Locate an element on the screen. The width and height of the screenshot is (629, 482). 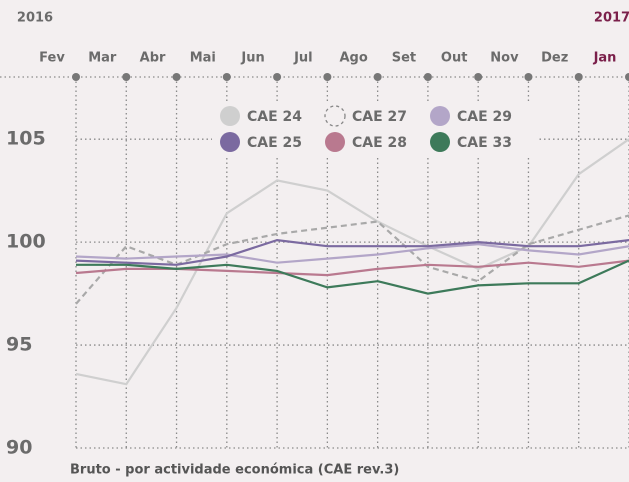
y-tick-label: 90 is located at coordinates (19, 448).